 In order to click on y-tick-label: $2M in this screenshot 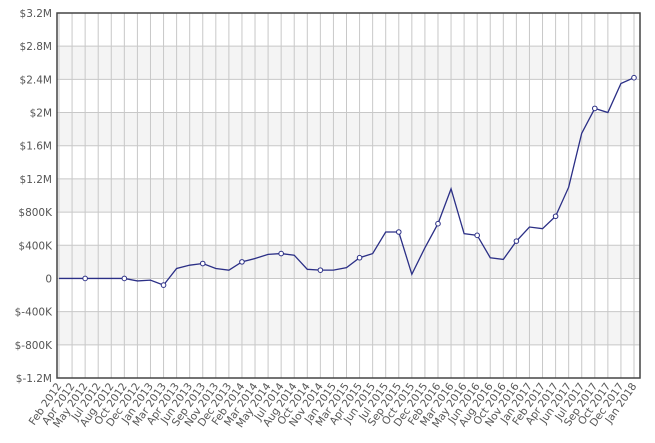, I will do `click(41, 114)`.